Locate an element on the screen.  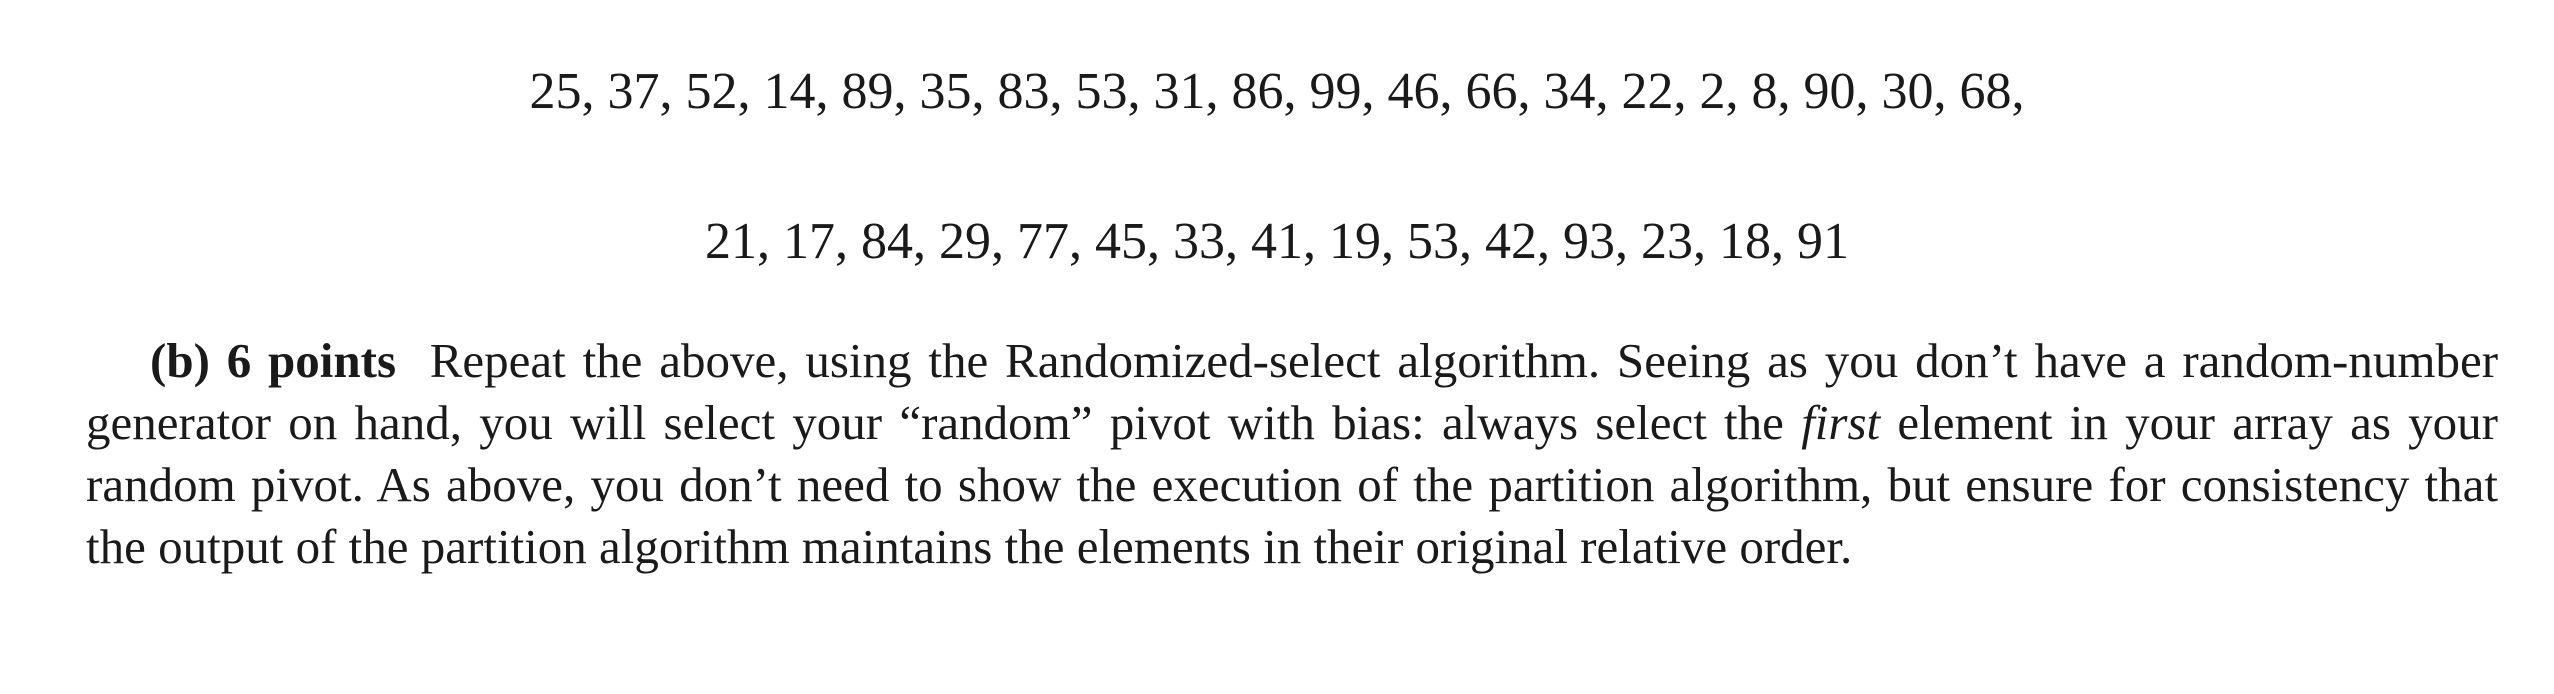
emphasis-first: first is located at coordinates (1841, 422).